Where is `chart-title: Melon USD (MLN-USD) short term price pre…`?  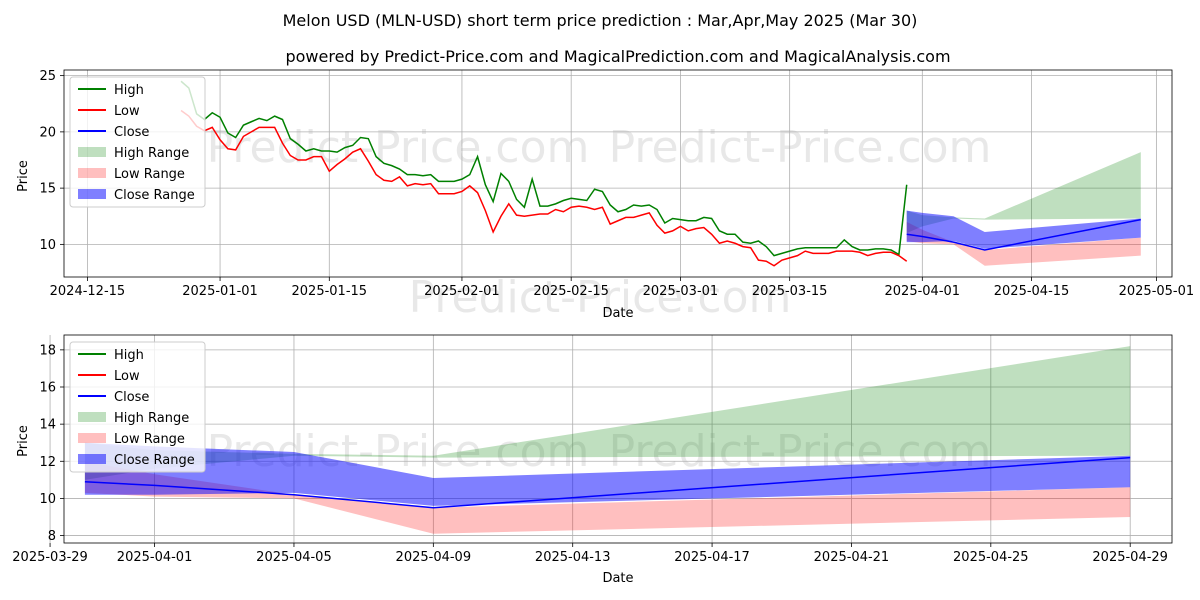 chart-title: Melon USD (MLN-USD) short term price pre… is located at coordinates (600, 20).